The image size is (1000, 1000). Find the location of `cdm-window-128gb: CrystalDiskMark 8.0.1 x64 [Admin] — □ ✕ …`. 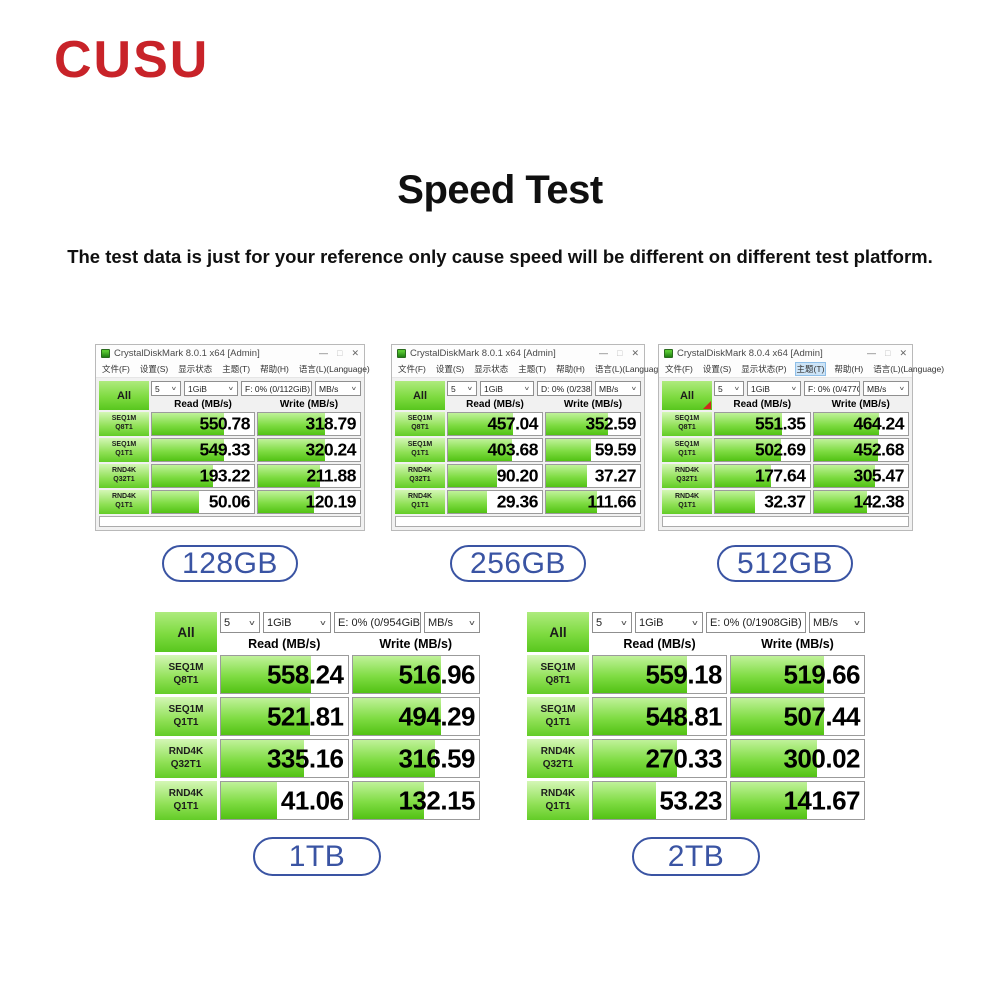

cdm-window-128gb: CrystalDiskMark 8.0.1 x64 [Admin] — □ ✕ … is located at coordinates (232, 437).